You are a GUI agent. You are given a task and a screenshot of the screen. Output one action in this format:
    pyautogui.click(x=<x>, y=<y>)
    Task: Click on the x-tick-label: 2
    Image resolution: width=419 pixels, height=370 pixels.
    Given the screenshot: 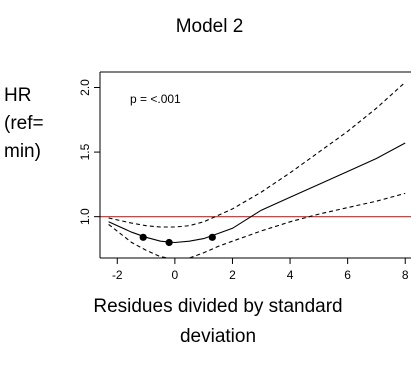 What is the action you would take?
    pyautogui.click(x=232, y=275)
    